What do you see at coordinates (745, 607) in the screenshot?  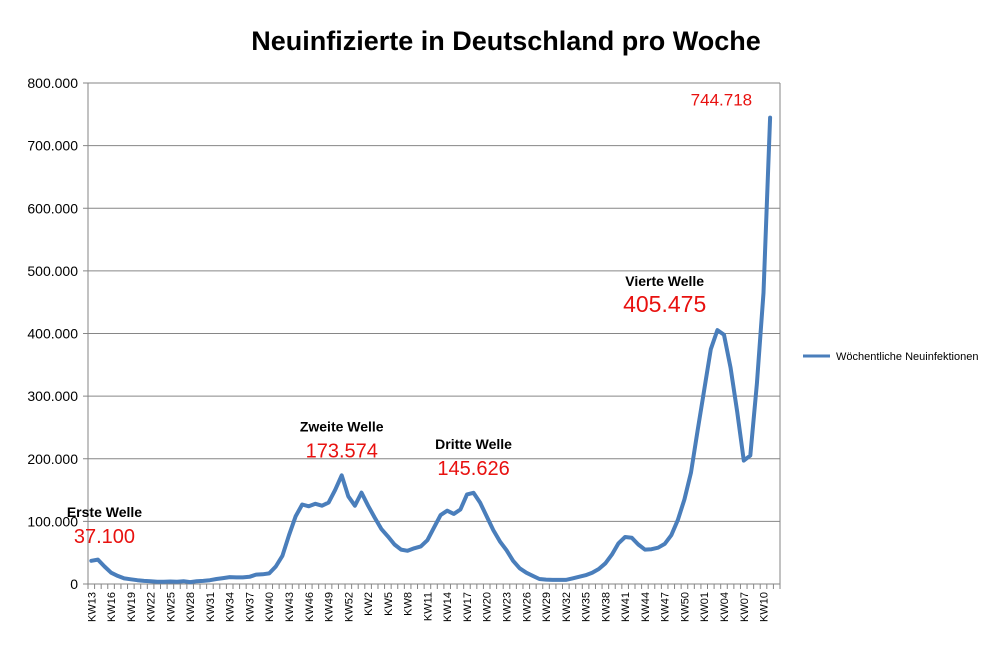 I see `x-tick-label: KW07` at bounding box center [745, 607].